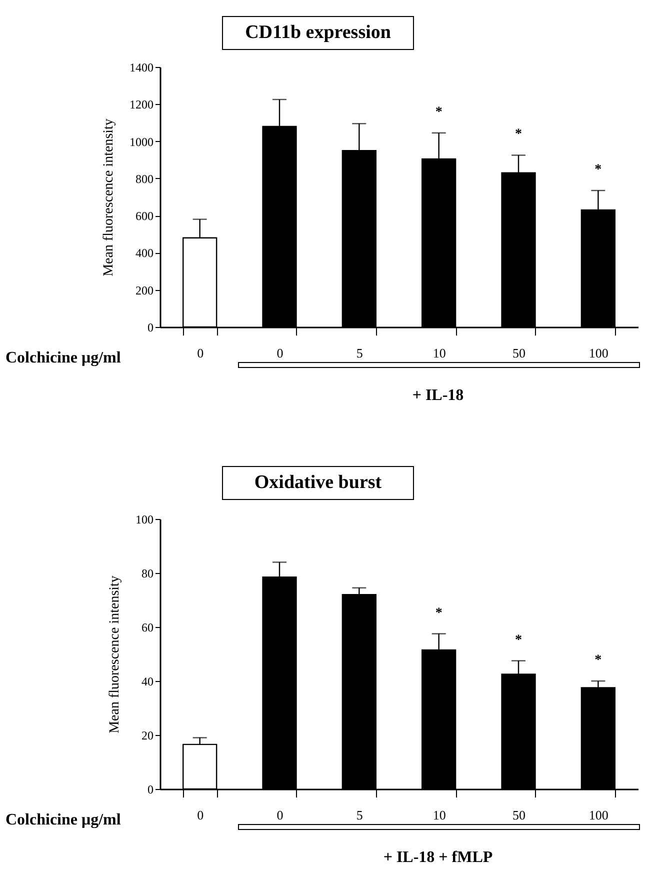 The image size is (646, 891). What do you see at coordinates (148, 681) in the screenshot?
I see `y-tick-label: 40` at bounding box center [148, 681].